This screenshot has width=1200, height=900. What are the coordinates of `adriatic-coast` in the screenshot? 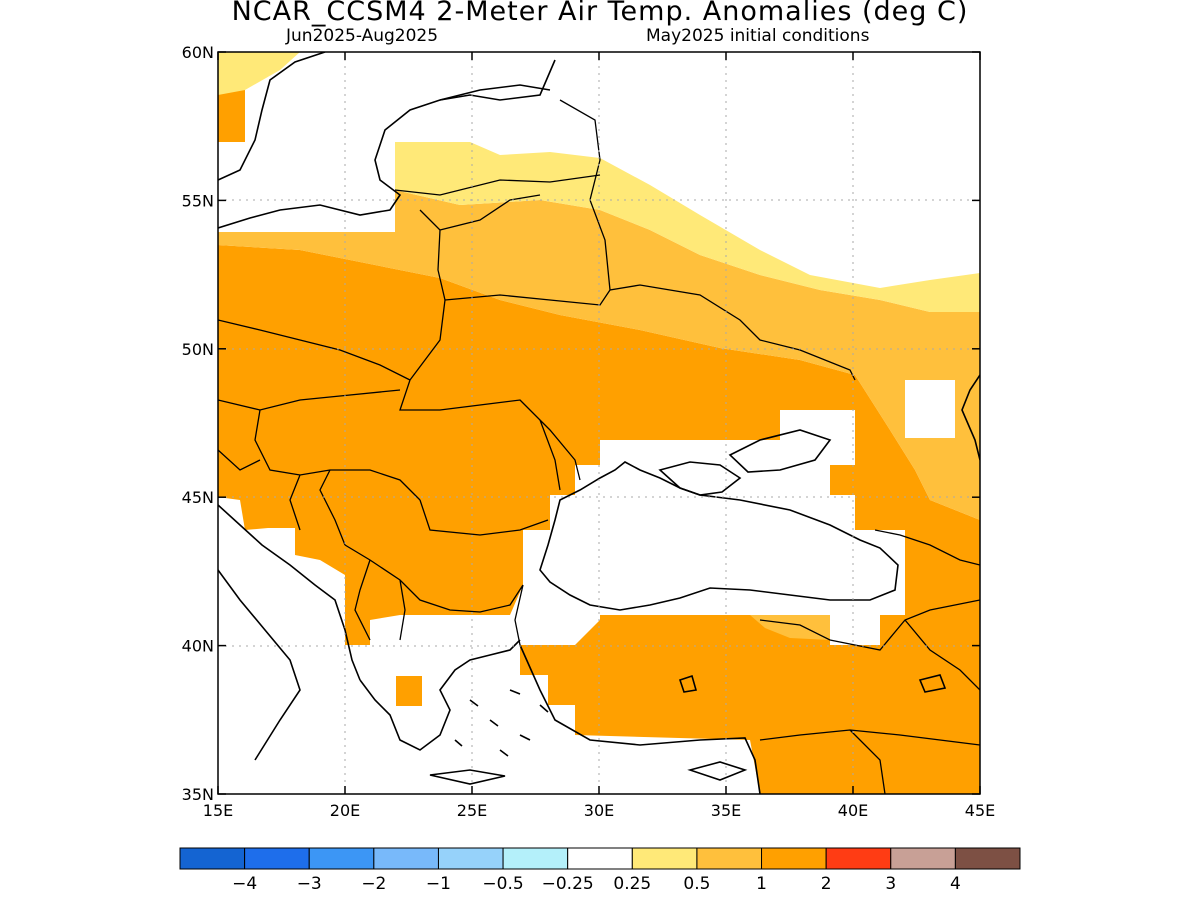 It's located at (289, 592).